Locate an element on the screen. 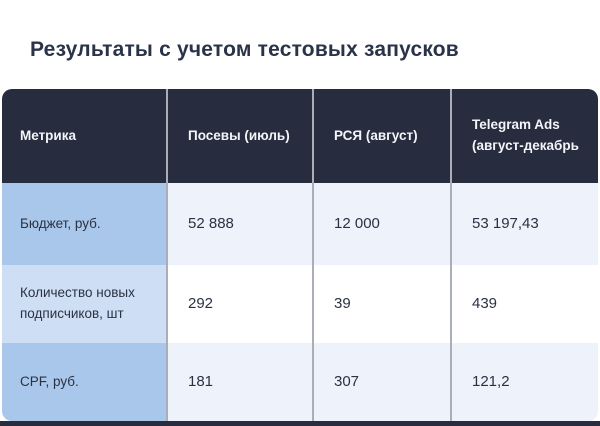 This screenshot has width=600, height=426. row-metric-cpf: CPF, руб. is located at coordinates (84, 382).